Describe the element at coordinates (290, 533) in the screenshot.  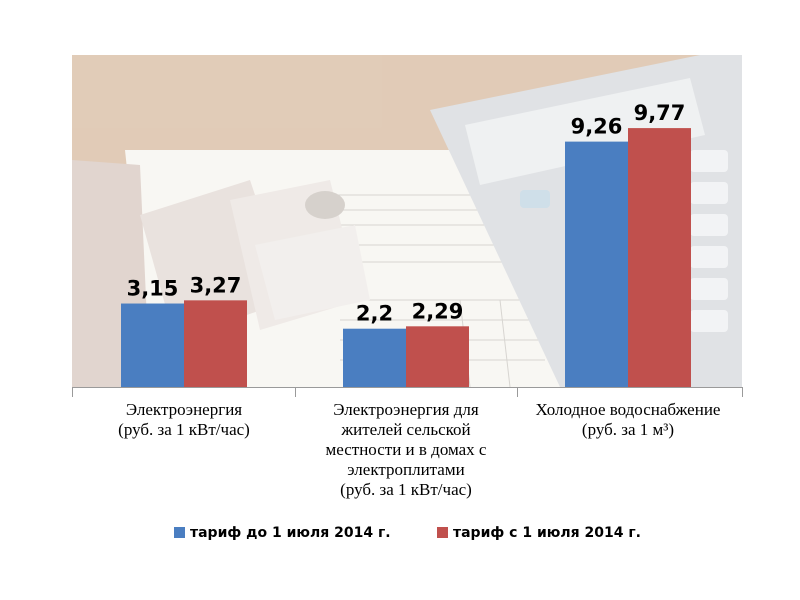
I see `legend-label-1: тариф до 1 июля 2014 г.` at that location.